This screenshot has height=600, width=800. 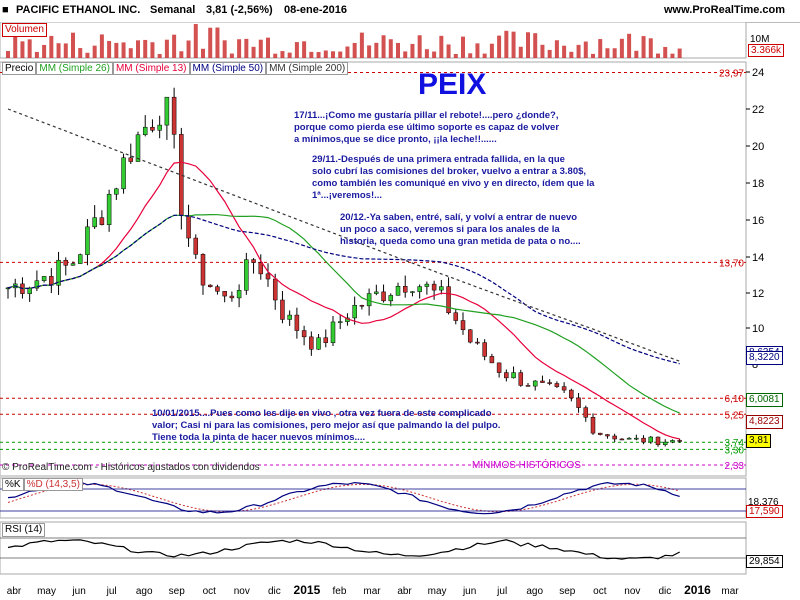 I want to click on menu-square-icon: ■, so click(x=5, y=10).